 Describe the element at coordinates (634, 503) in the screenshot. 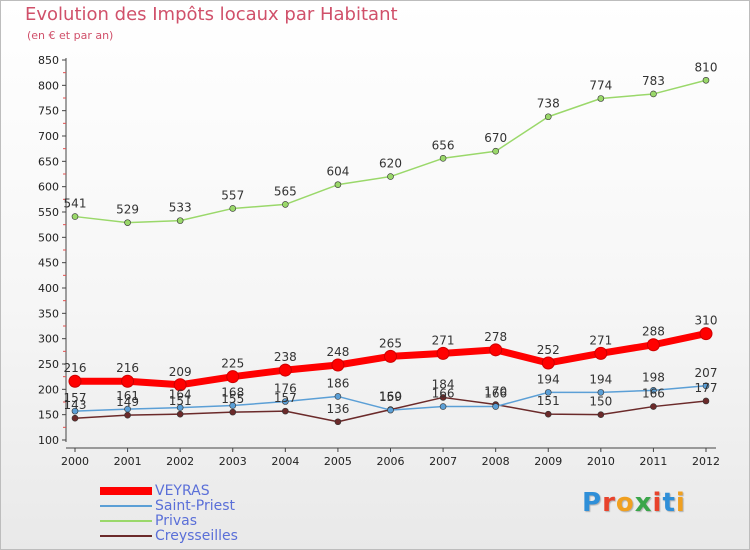

I see `proxiti-logo: Proxiti` at that location.